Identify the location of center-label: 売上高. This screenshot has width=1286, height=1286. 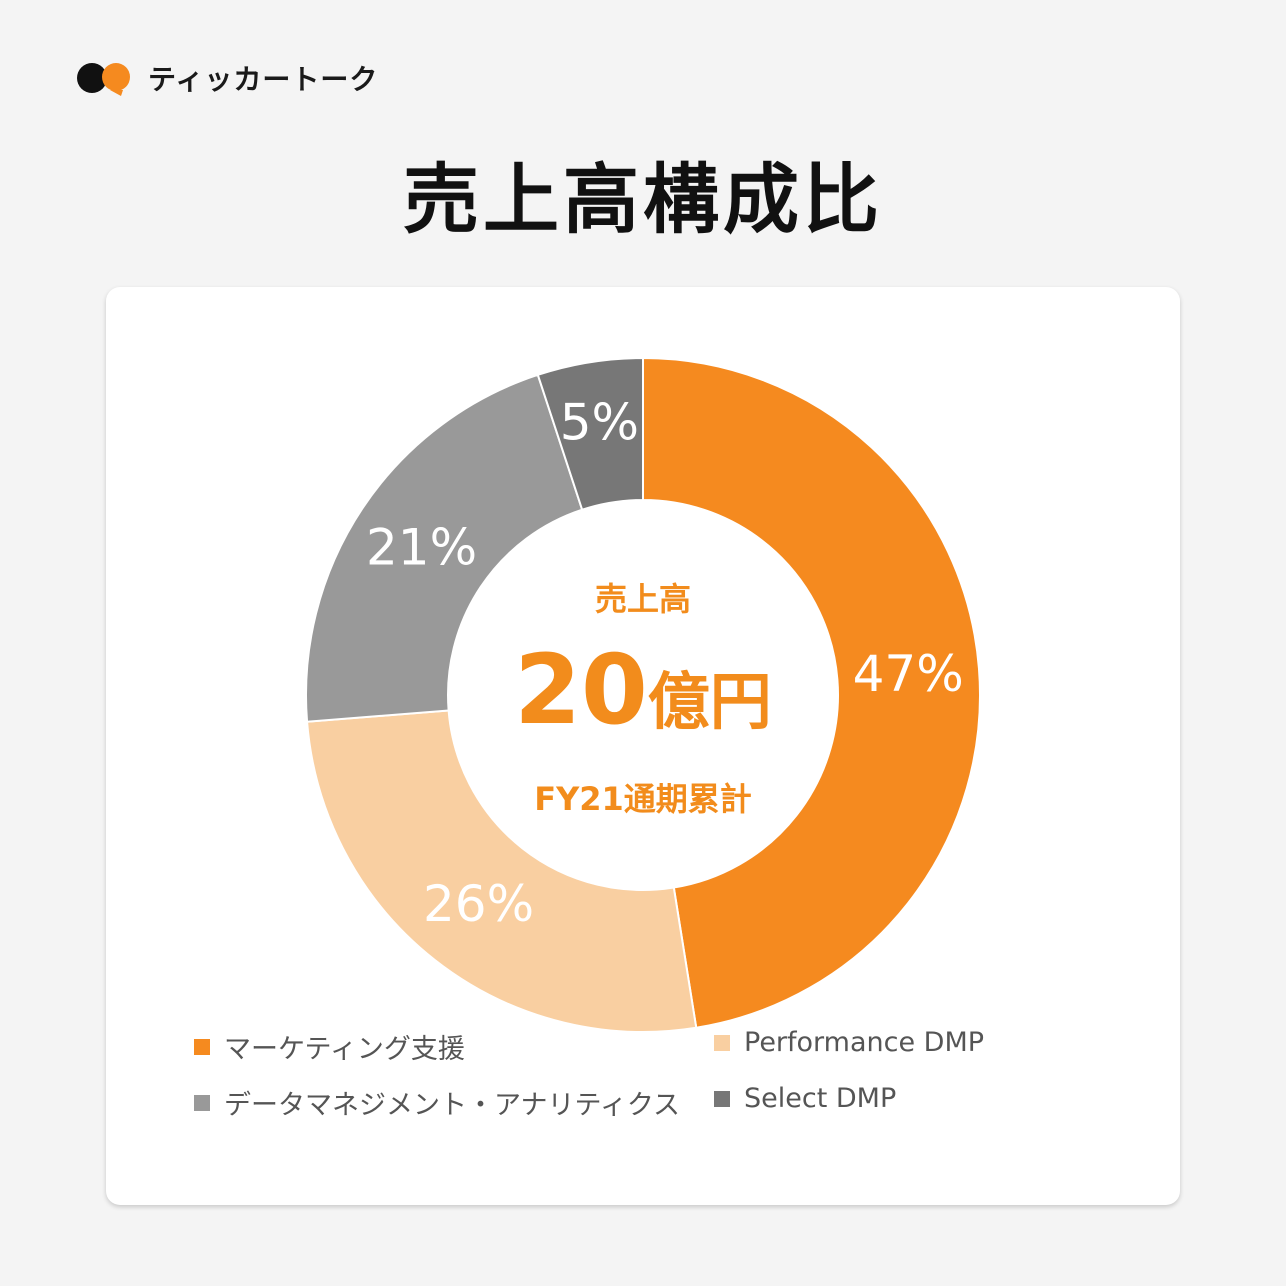
(642, 599).